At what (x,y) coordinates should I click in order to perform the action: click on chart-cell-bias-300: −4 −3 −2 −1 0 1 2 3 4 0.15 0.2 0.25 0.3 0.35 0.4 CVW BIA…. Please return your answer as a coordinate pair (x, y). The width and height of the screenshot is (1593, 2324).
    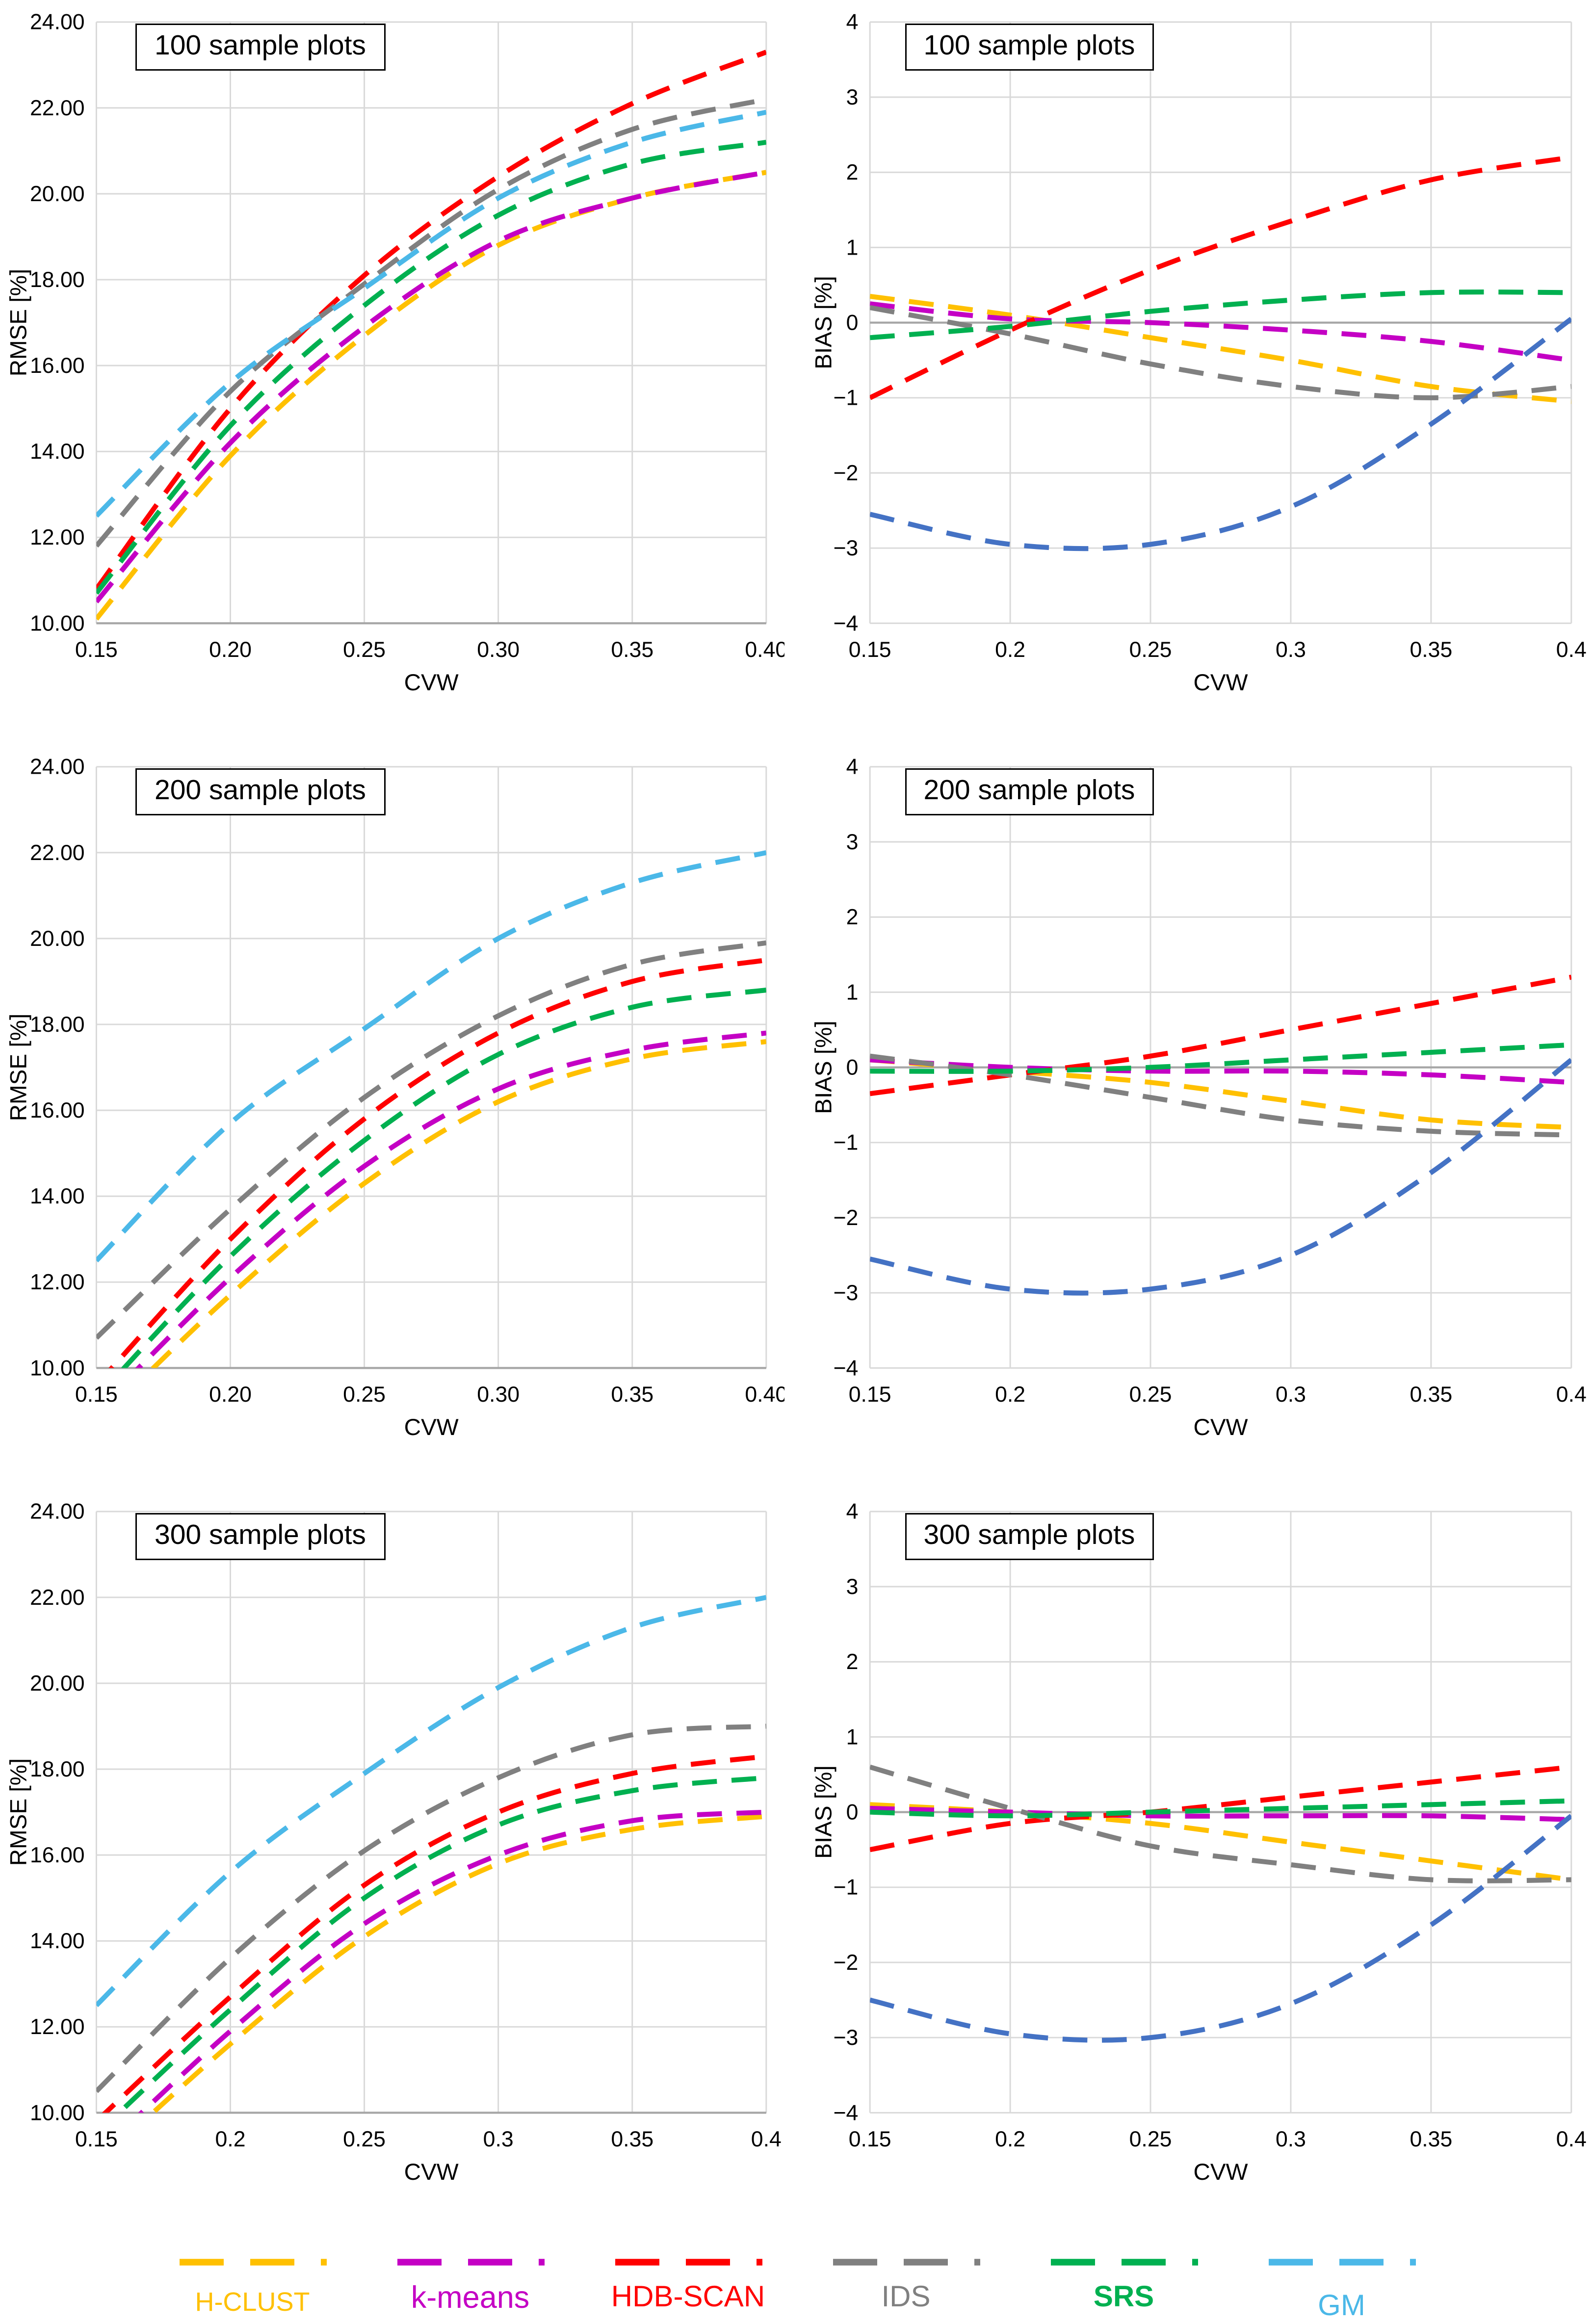
    Looking at the image, I should click on (1200, 1847).